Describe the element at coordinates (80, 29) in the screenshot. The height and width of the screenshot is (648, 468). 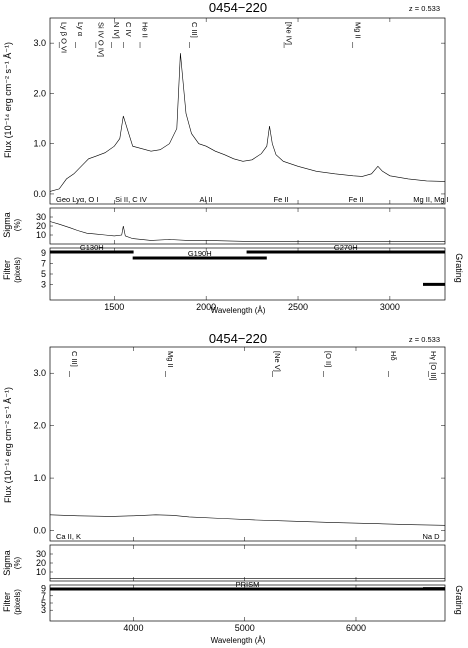
I see `emission-line-label: Ly α` at that location.